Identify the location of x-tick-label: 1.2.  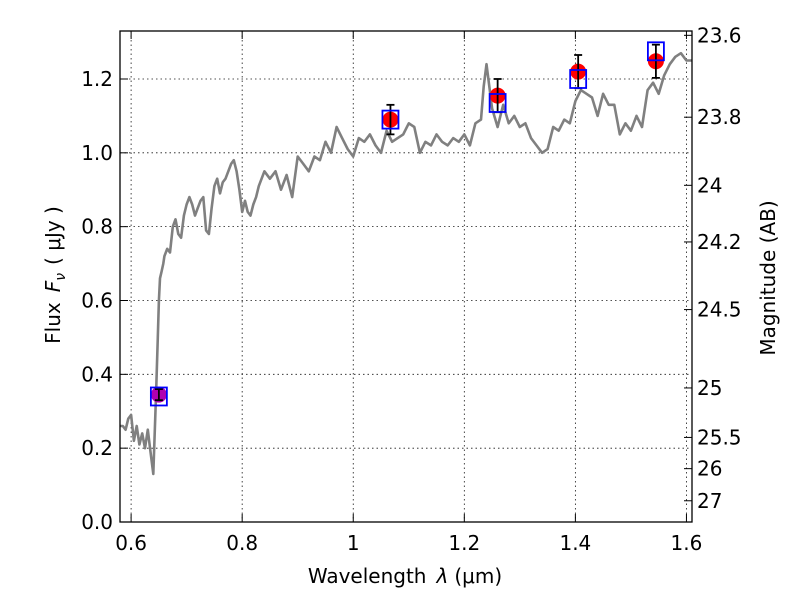
(464, 543).